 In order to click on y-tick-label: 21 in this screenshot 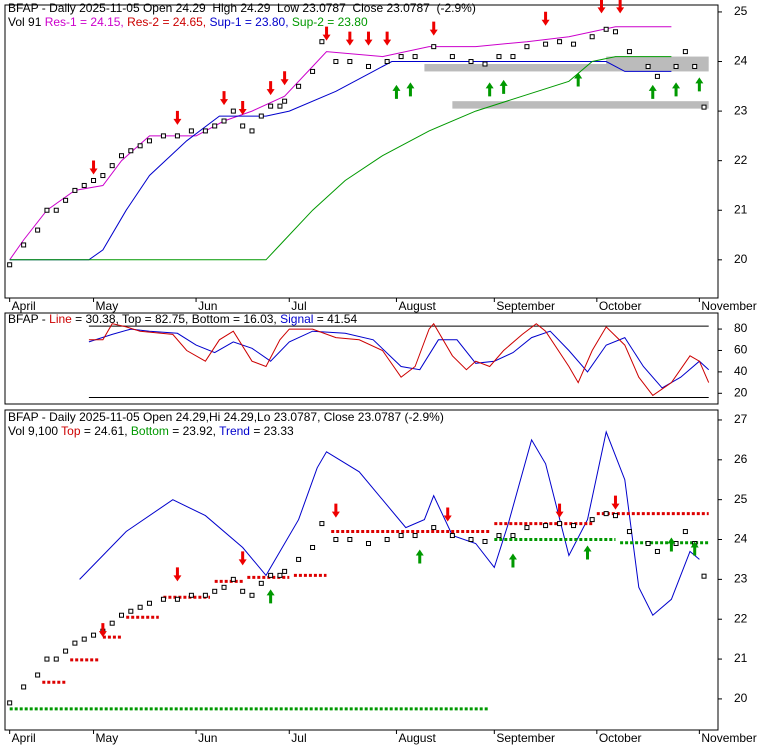, I will do `click(741, 209)`.